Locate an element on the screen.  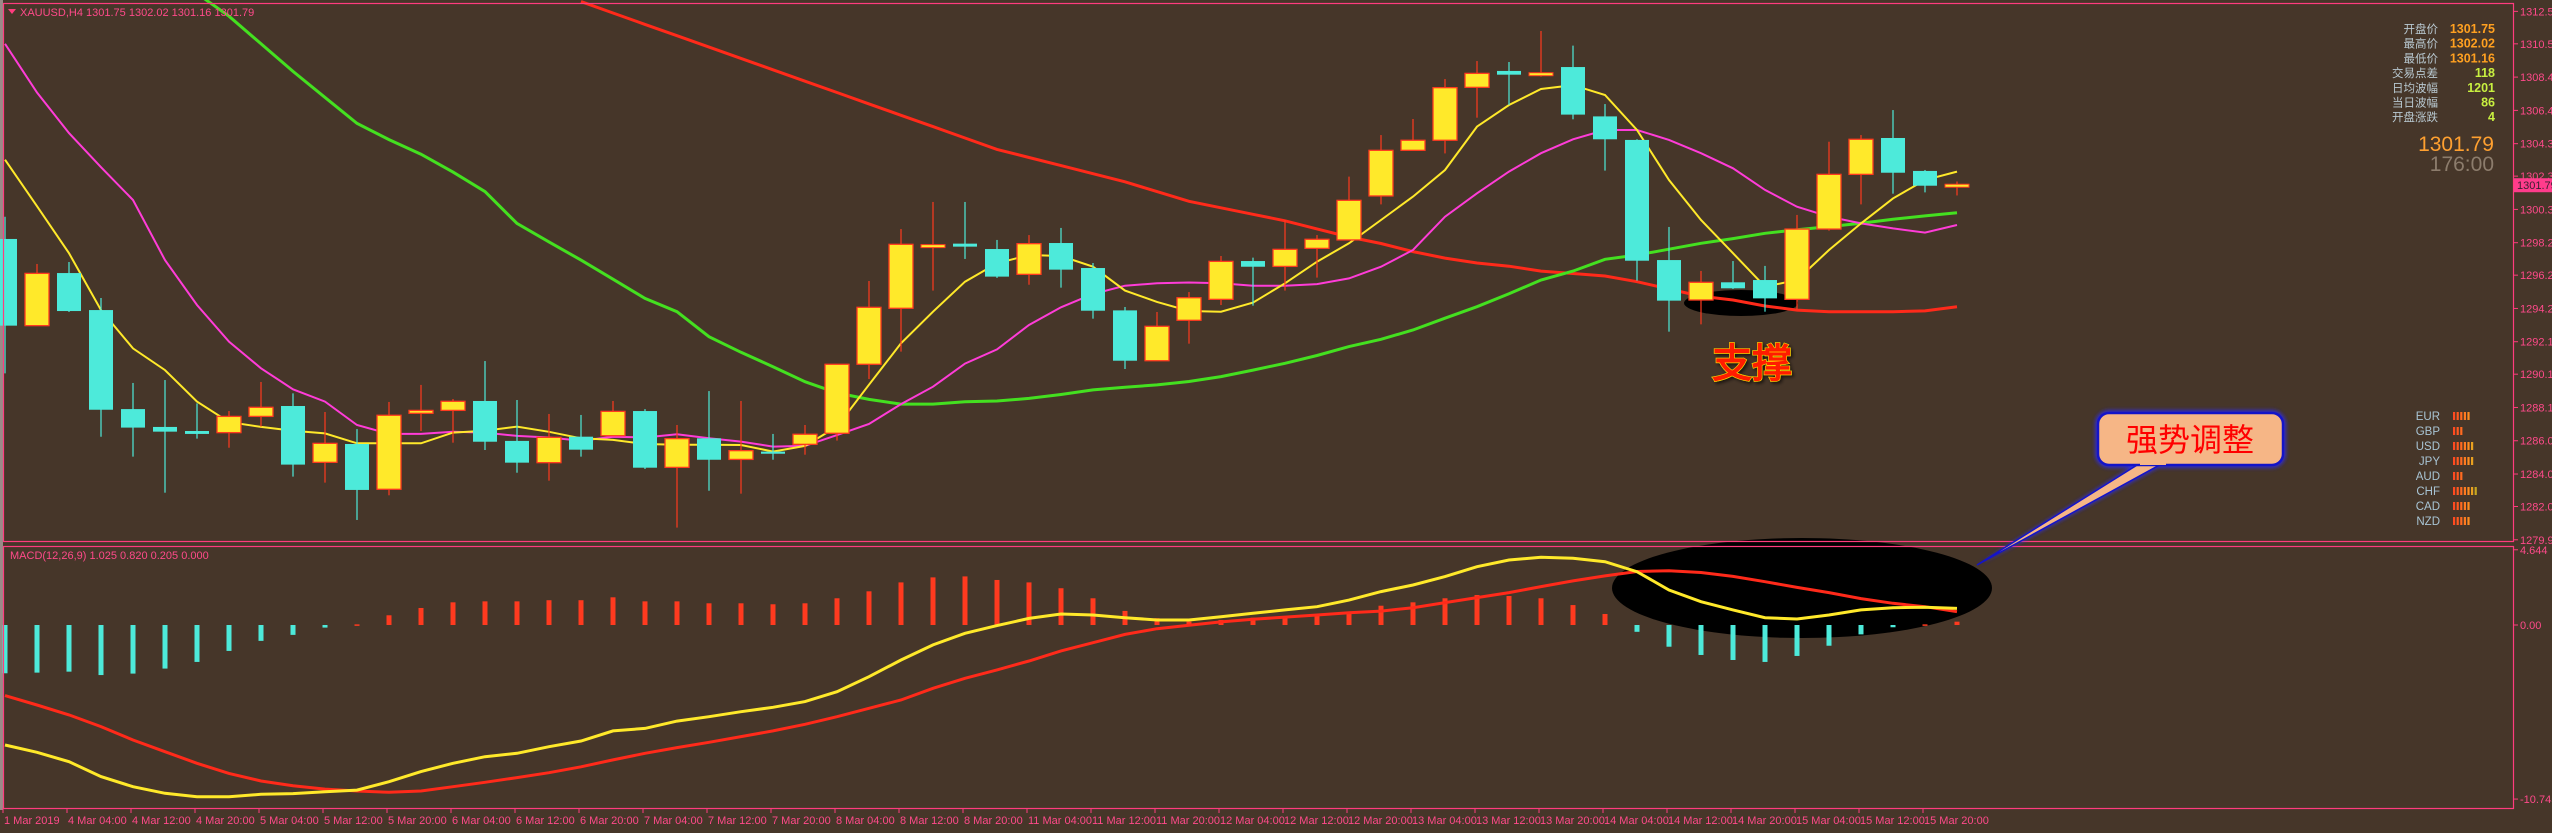
current-price-label: 1301.79 is located at coordinates (2534, 186).